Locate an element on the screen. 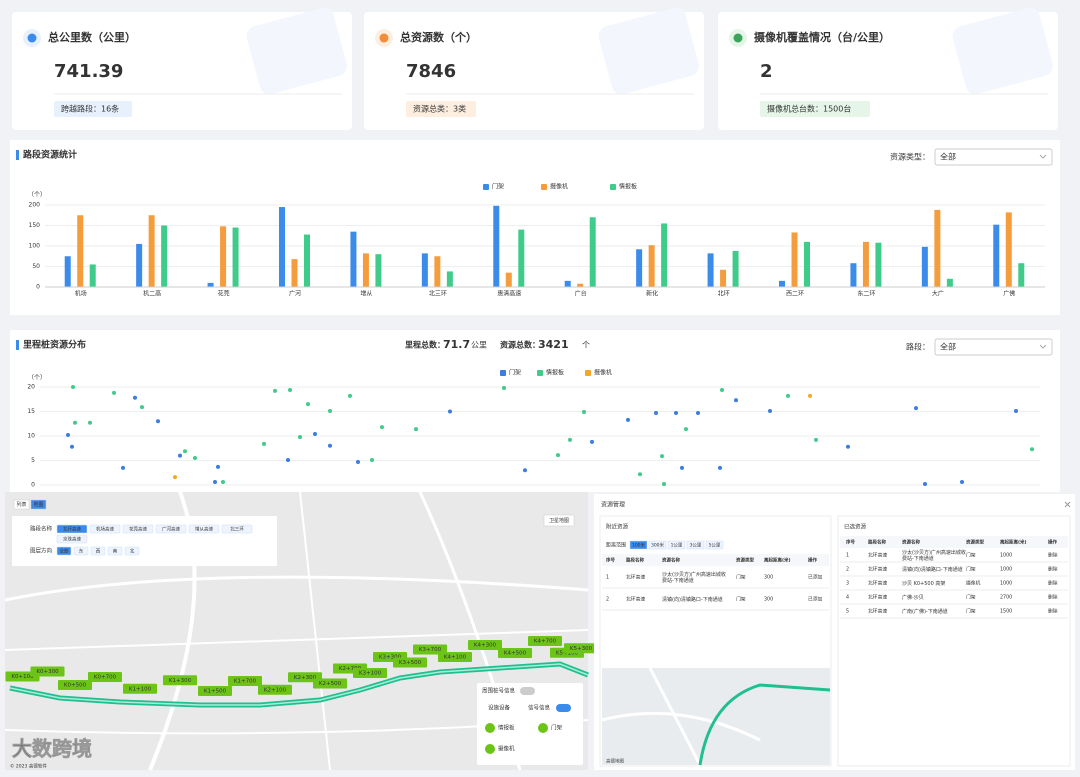 The height and width of the screenshot is (777, 1080). range-chip-label: 5公里 is located at coordinates (715, 546).